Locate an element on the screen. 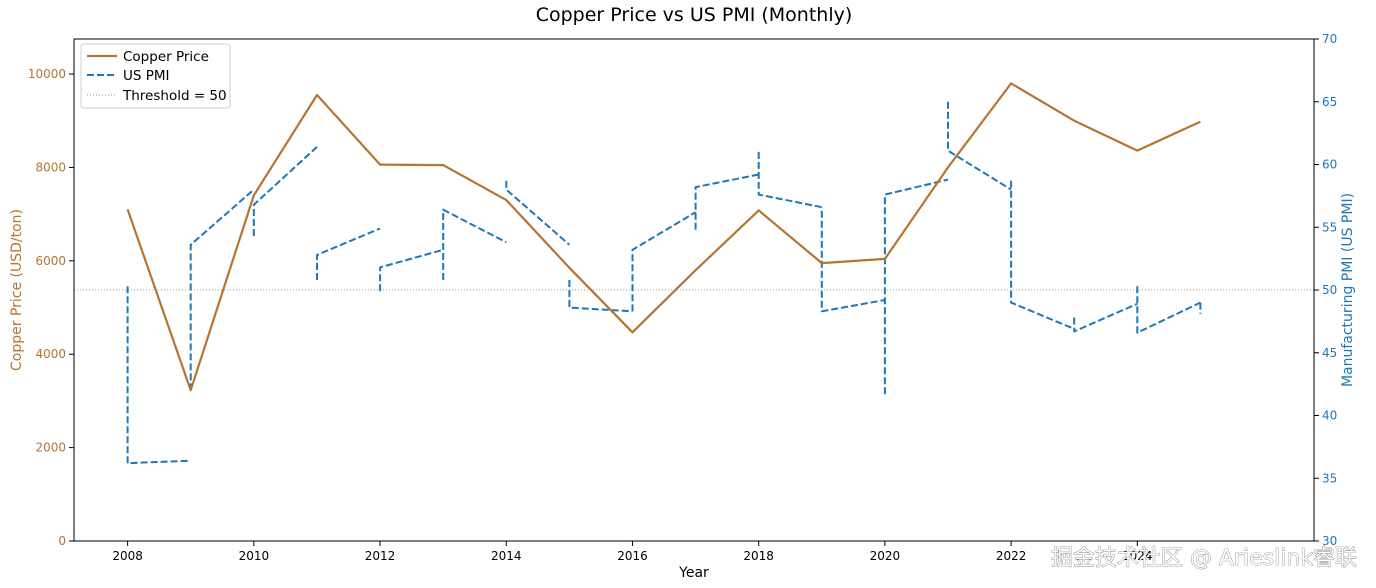  y-right-tick-label: 35 is located at coordinates (1329, 478).